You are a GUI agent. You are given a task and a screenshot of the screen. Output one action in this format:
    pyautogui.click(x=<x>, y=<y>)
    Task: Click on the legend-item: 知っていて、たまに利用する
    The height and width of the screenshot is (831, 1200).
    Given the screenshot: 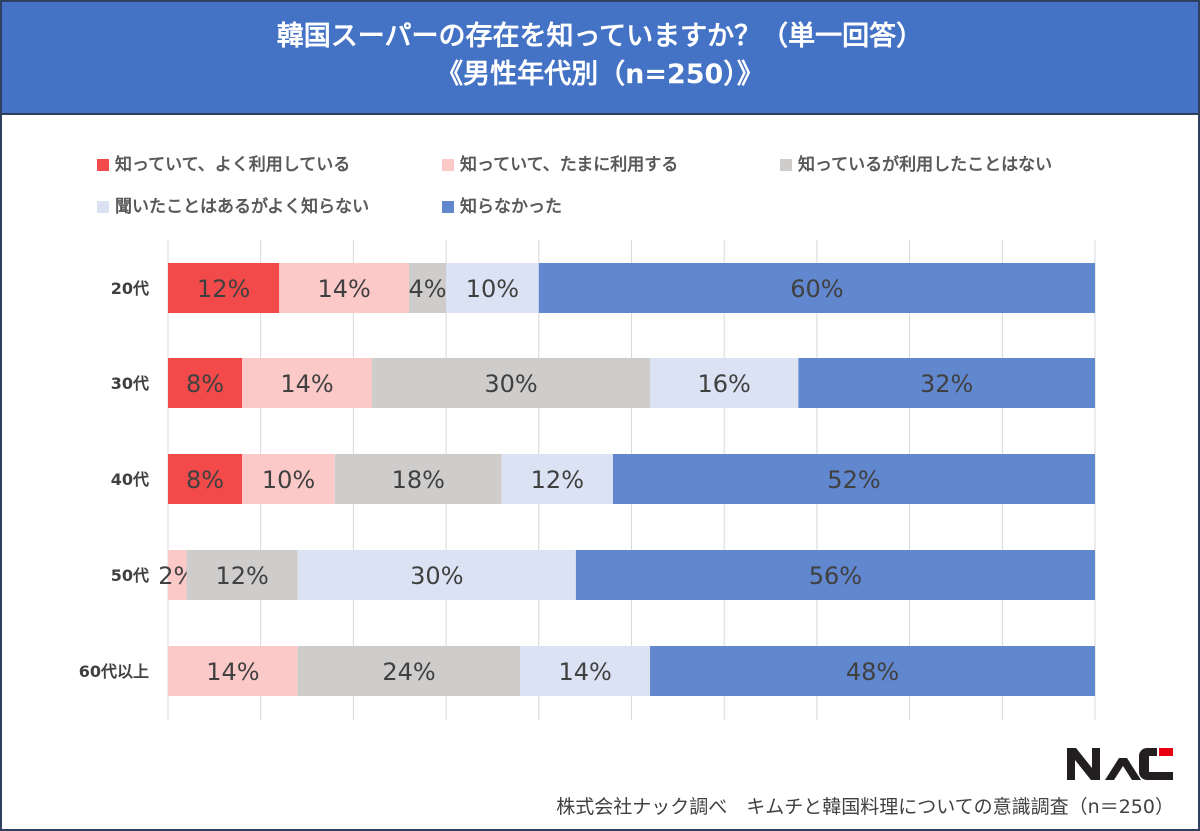 What is the action you would take?
    pyautogui.click(x=560, y=162)
    